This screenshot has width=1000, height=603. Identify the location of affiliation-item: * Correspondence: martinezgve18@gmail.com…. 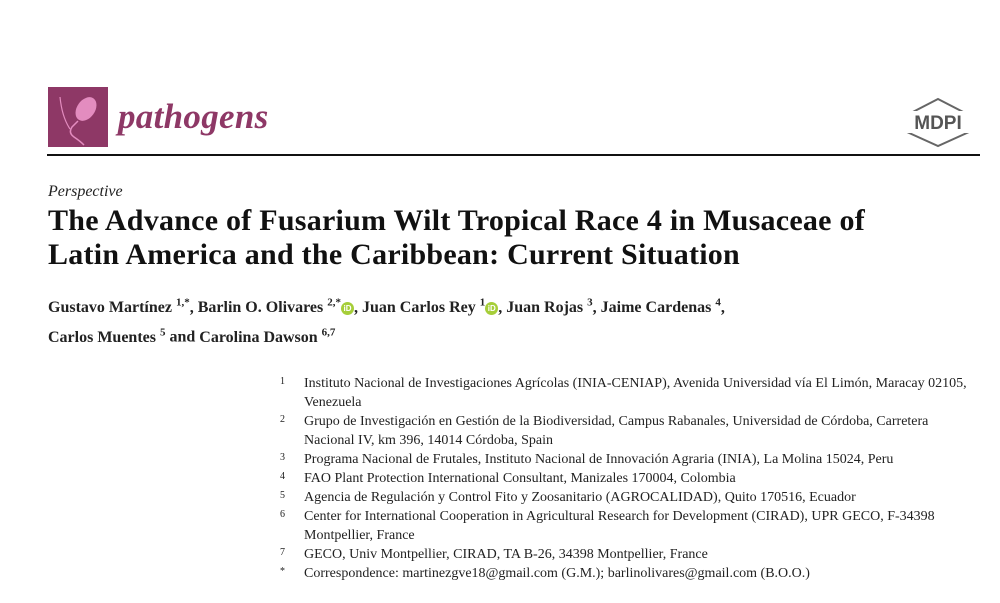
(630, 573).